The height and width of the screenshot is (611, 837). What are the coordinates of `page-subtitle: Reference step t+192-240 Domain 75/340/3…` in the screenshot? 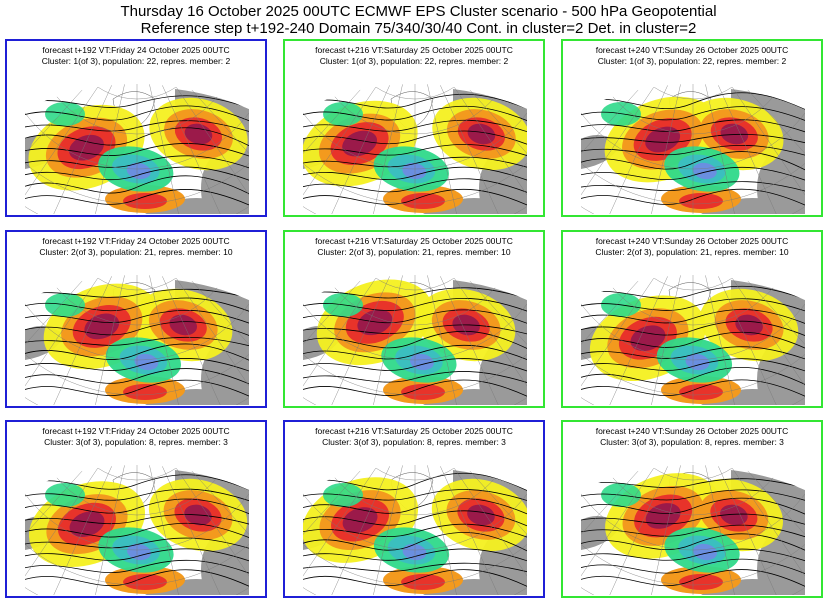 It's located at (418, 28).